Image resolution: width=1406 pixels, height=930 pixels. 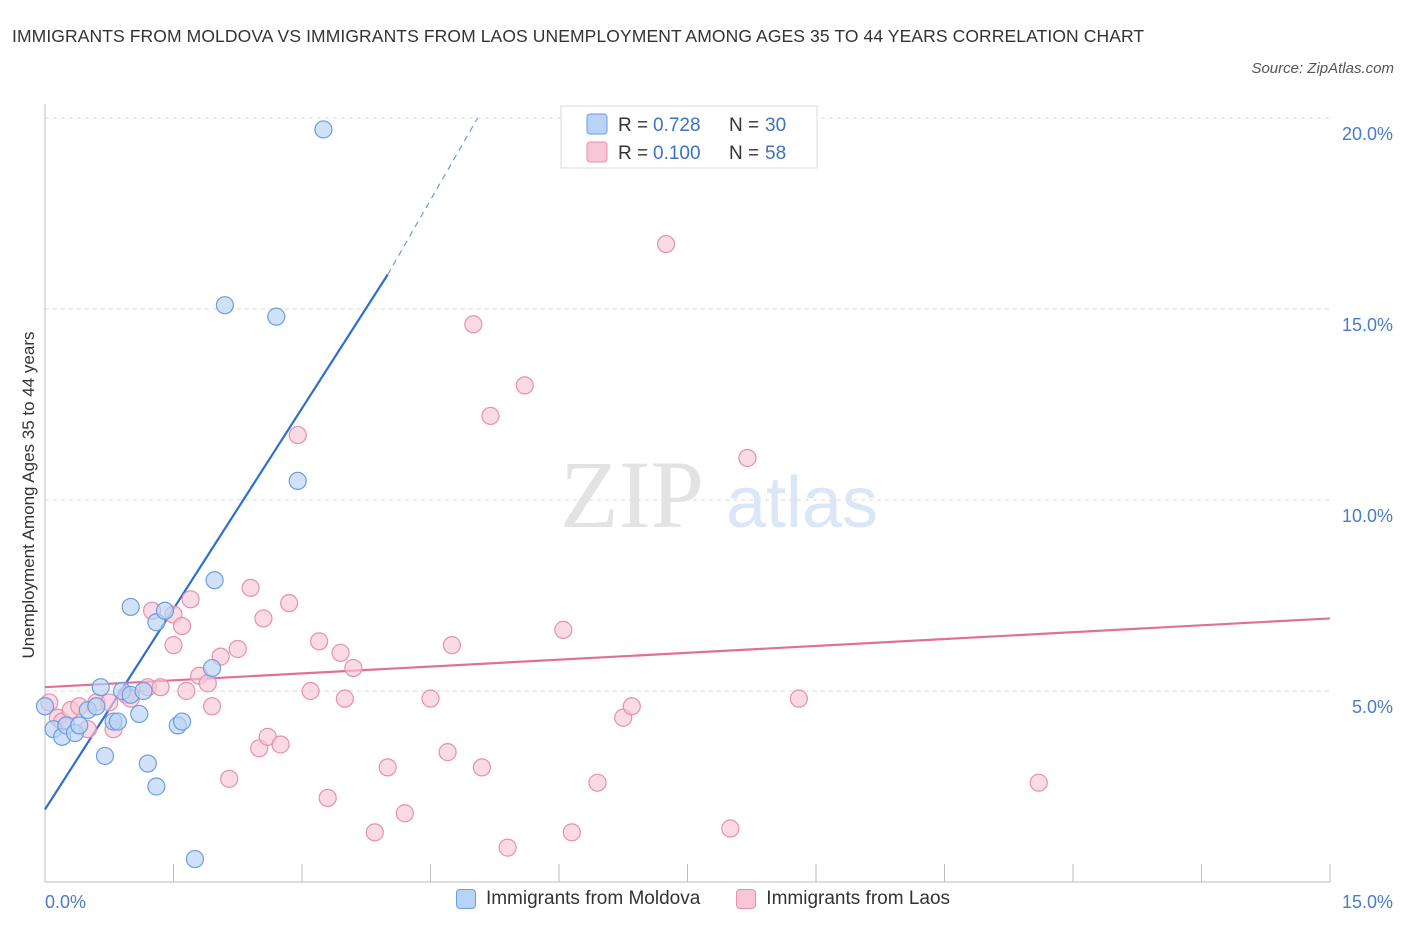 What do you see at coordinates (719, 494) in the screenshot?
I see `watermark: ZIP atlas` at bounding box center [719, 494].